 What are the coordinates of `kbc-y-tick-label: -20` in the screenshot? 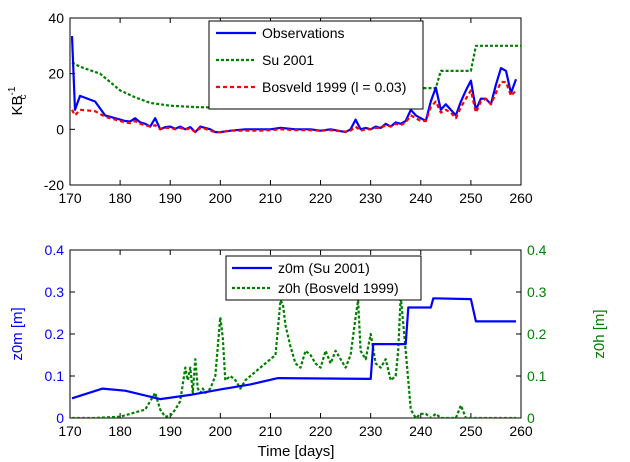 It's located at (54, 185).